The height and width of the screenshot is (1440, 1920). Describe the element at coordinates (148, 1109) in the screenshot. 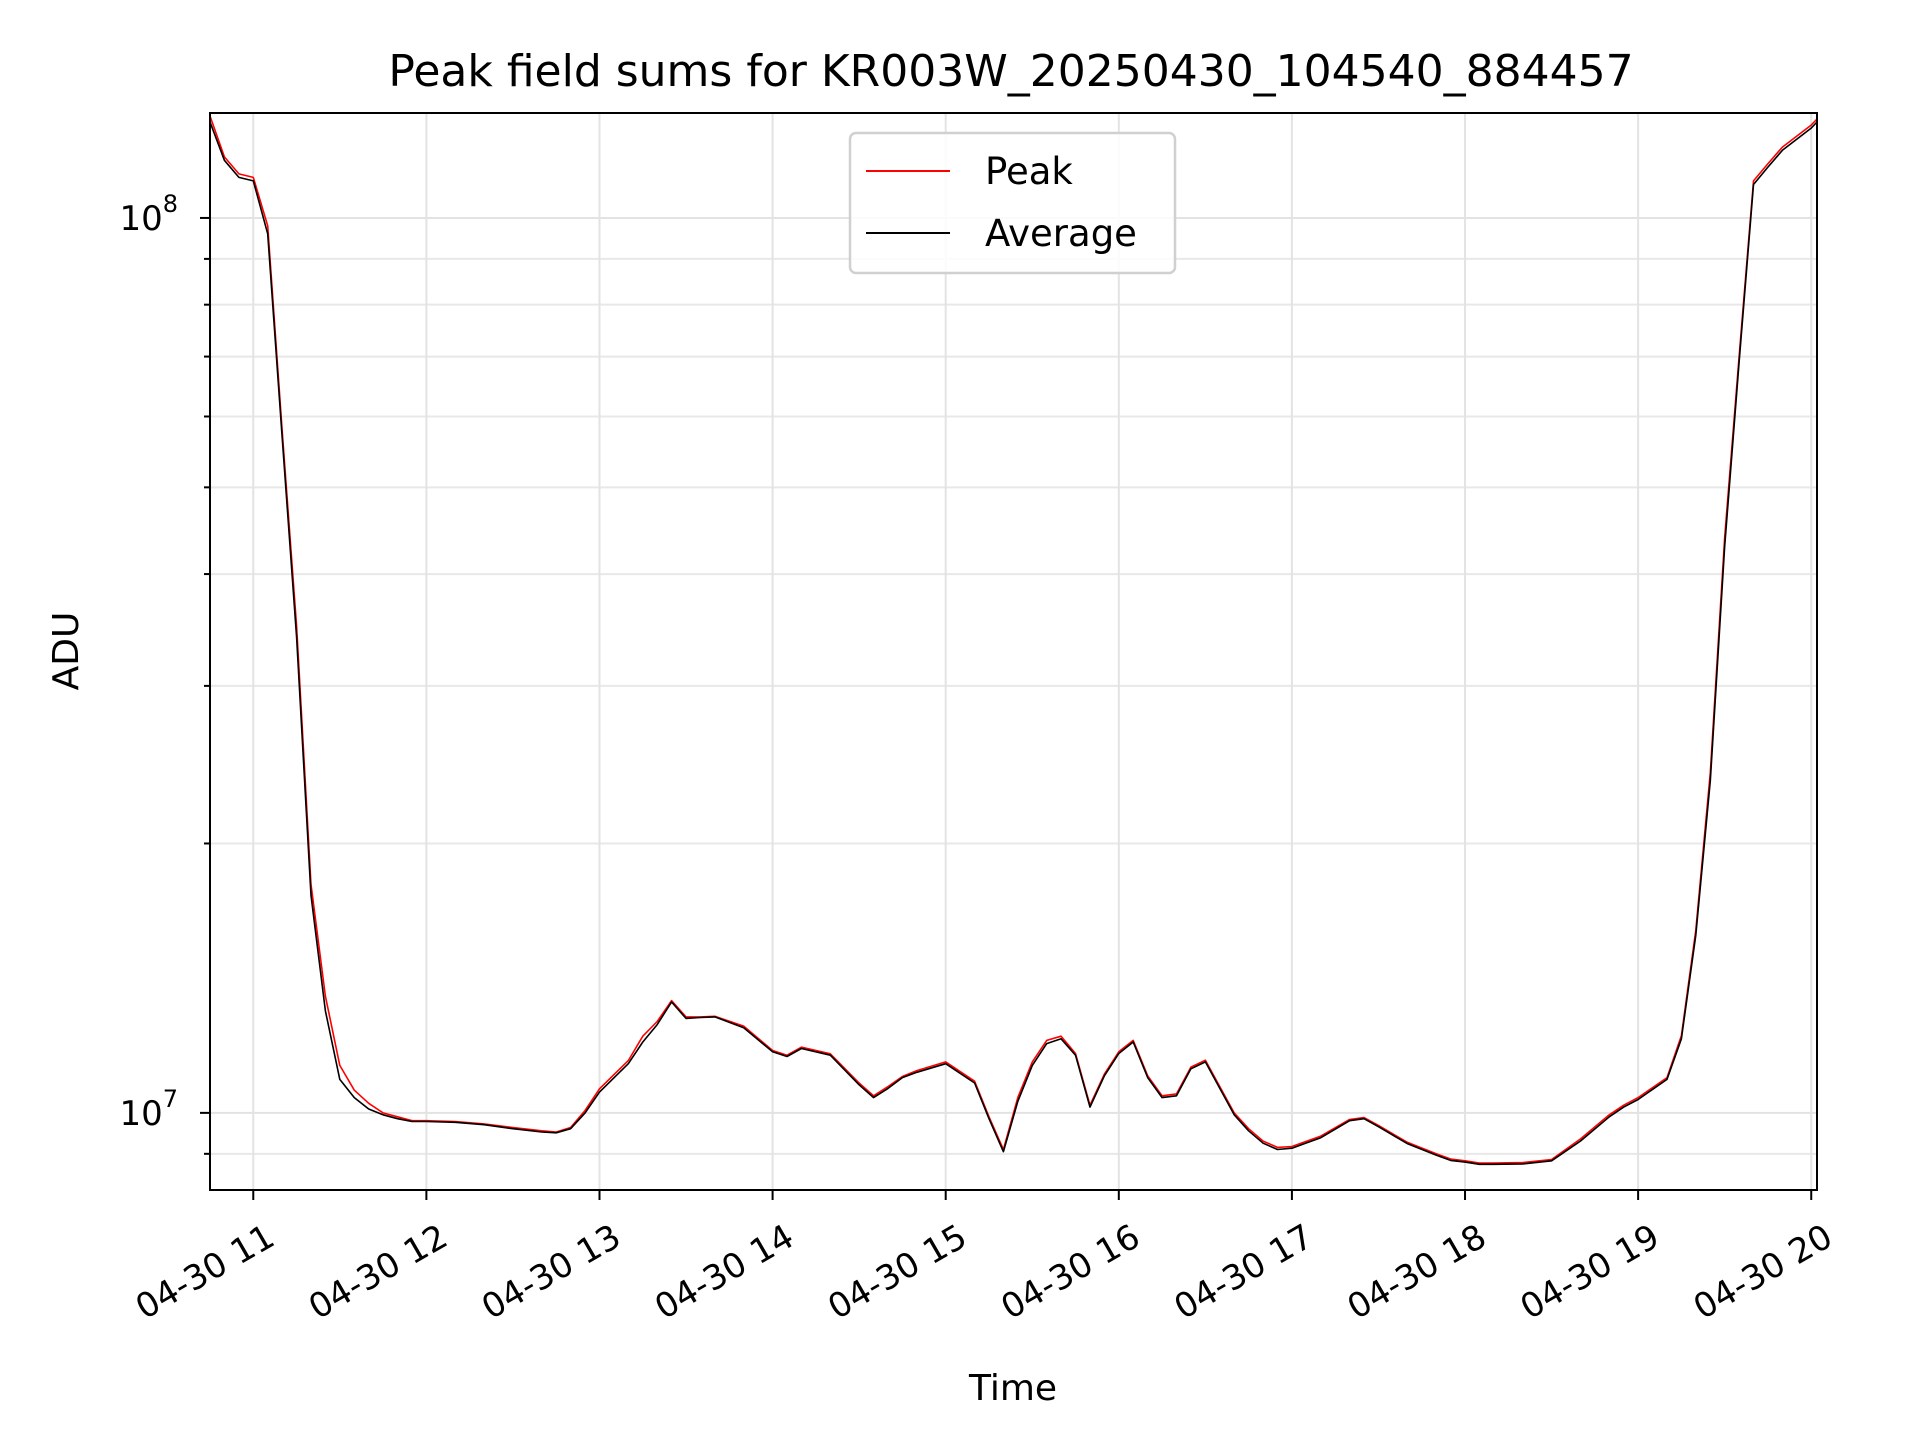

I see `y-tick-label: 10⁷` at that location.